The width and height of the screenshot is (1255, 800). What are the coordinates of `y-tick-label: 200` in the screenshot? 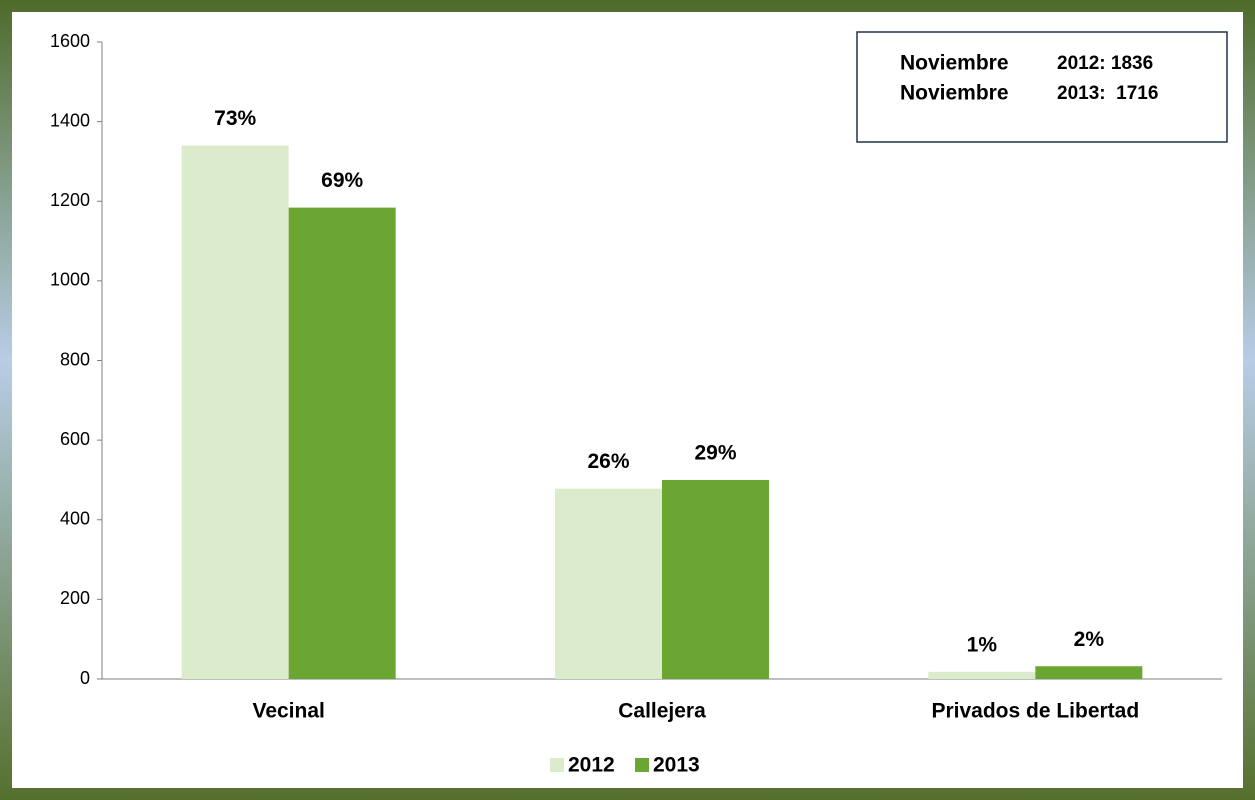 It's located at (75, 598).